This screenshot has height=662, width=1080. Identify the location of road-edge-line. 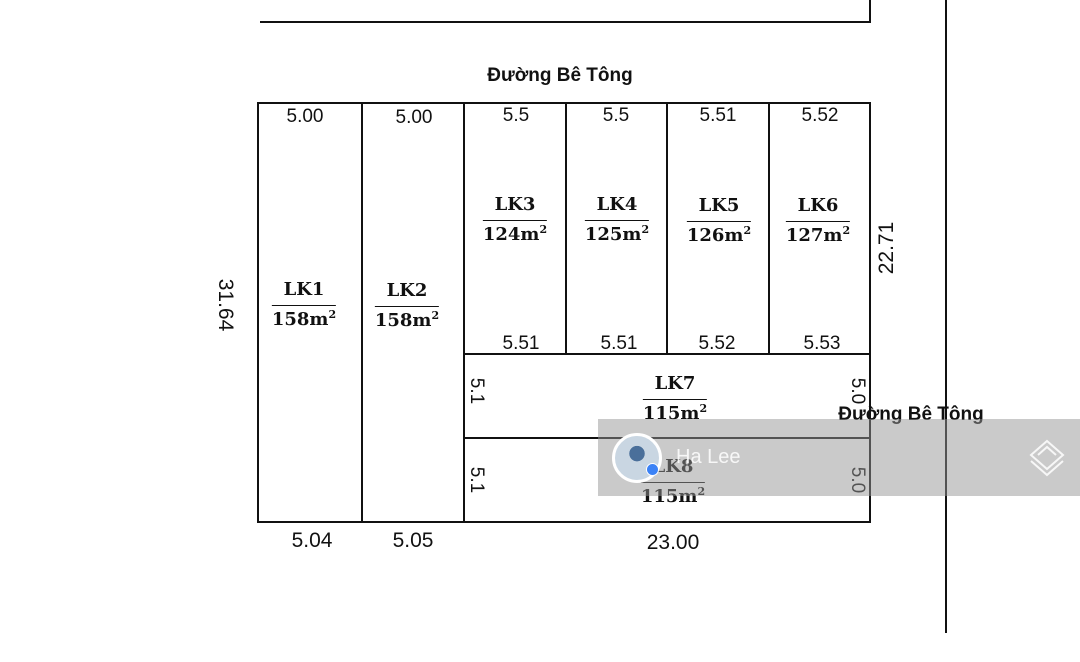
(946, 316).